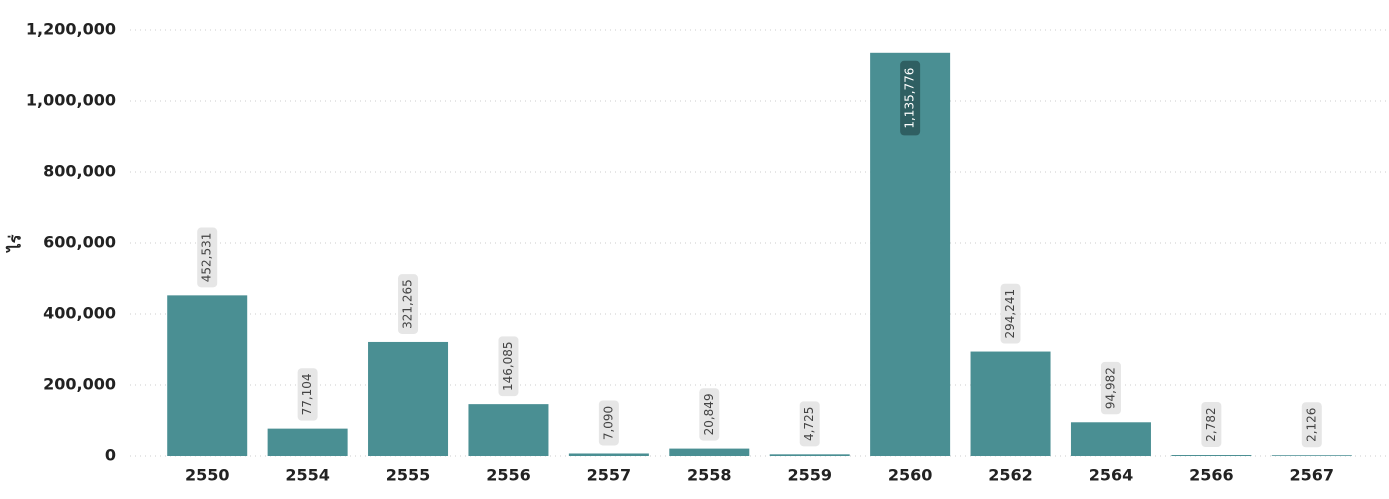  What do you see at coordinates (110, 455) in the screenshot?
I see `y-tick-label: 0` at bounding box center [110, 455].